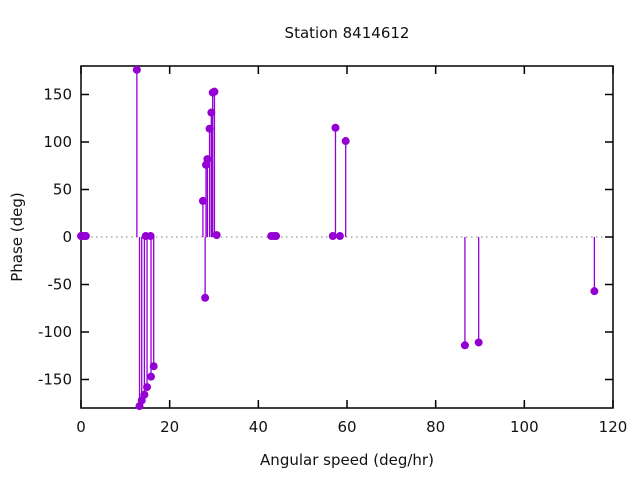 Image resolution: width=640 pixels, height=480 pixels. Describe the element at coordinates (258, 427) in the screenshot. I see `x-tick-label: 40` at that location.